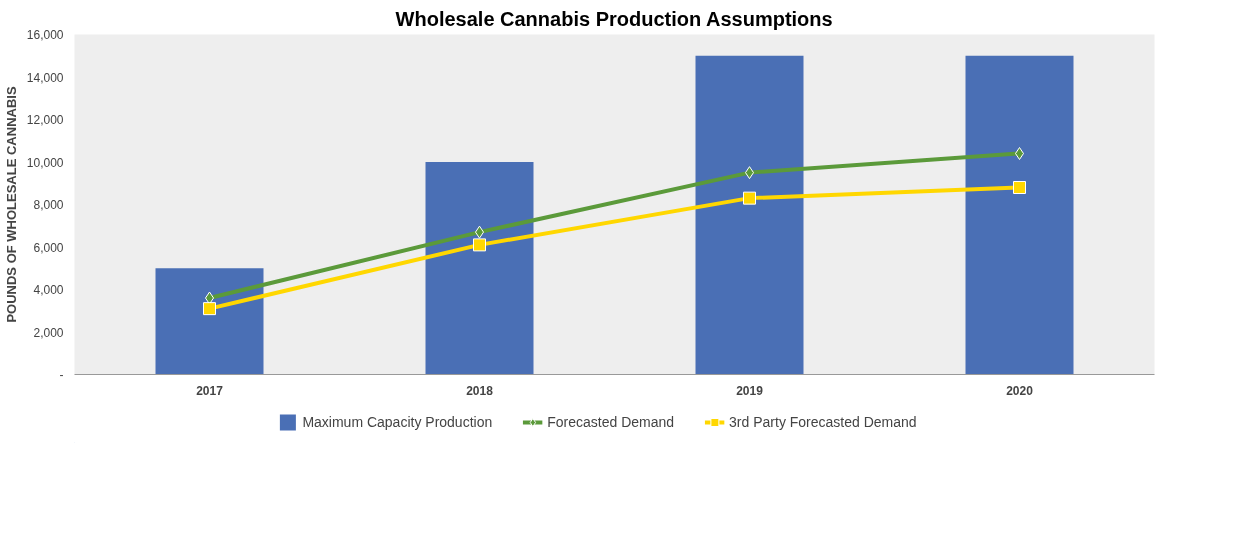  Describe the element at coordinates (48, 290) in the screenshot. I see `y-tick-label: 4,000` at that location.